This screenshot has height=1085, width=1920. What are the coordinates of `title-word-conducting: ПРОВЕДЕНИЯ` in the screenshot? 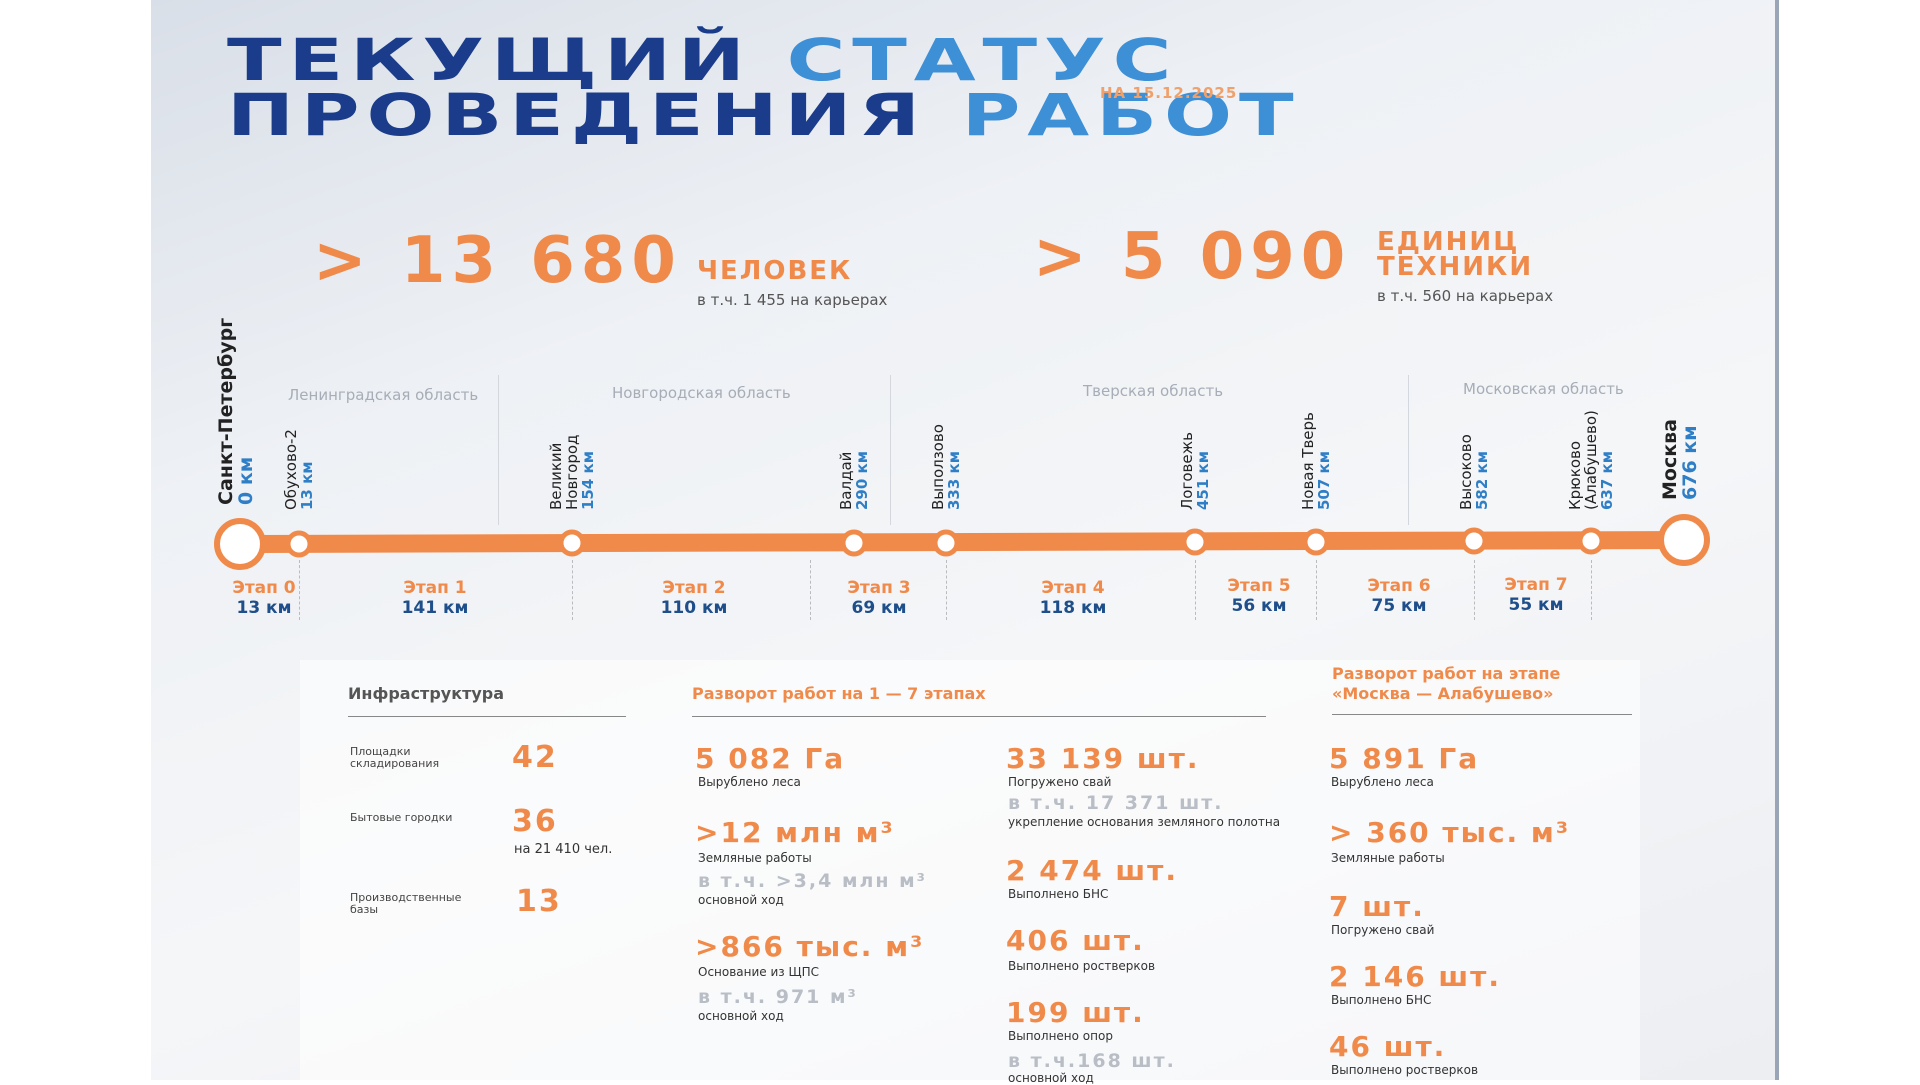 It's located at (577, 115).